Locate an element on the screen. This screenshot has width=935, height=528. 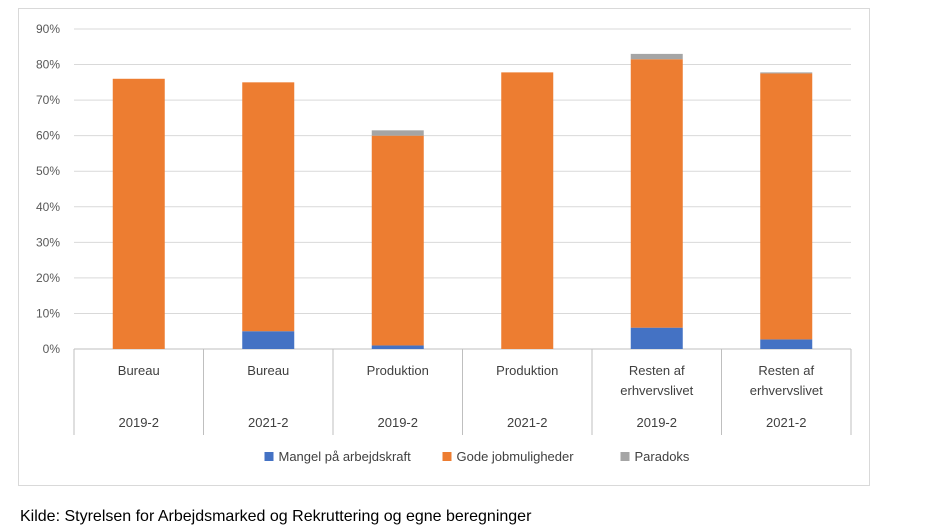
y-tick-label: 10% is located at coordinates (48, 313).